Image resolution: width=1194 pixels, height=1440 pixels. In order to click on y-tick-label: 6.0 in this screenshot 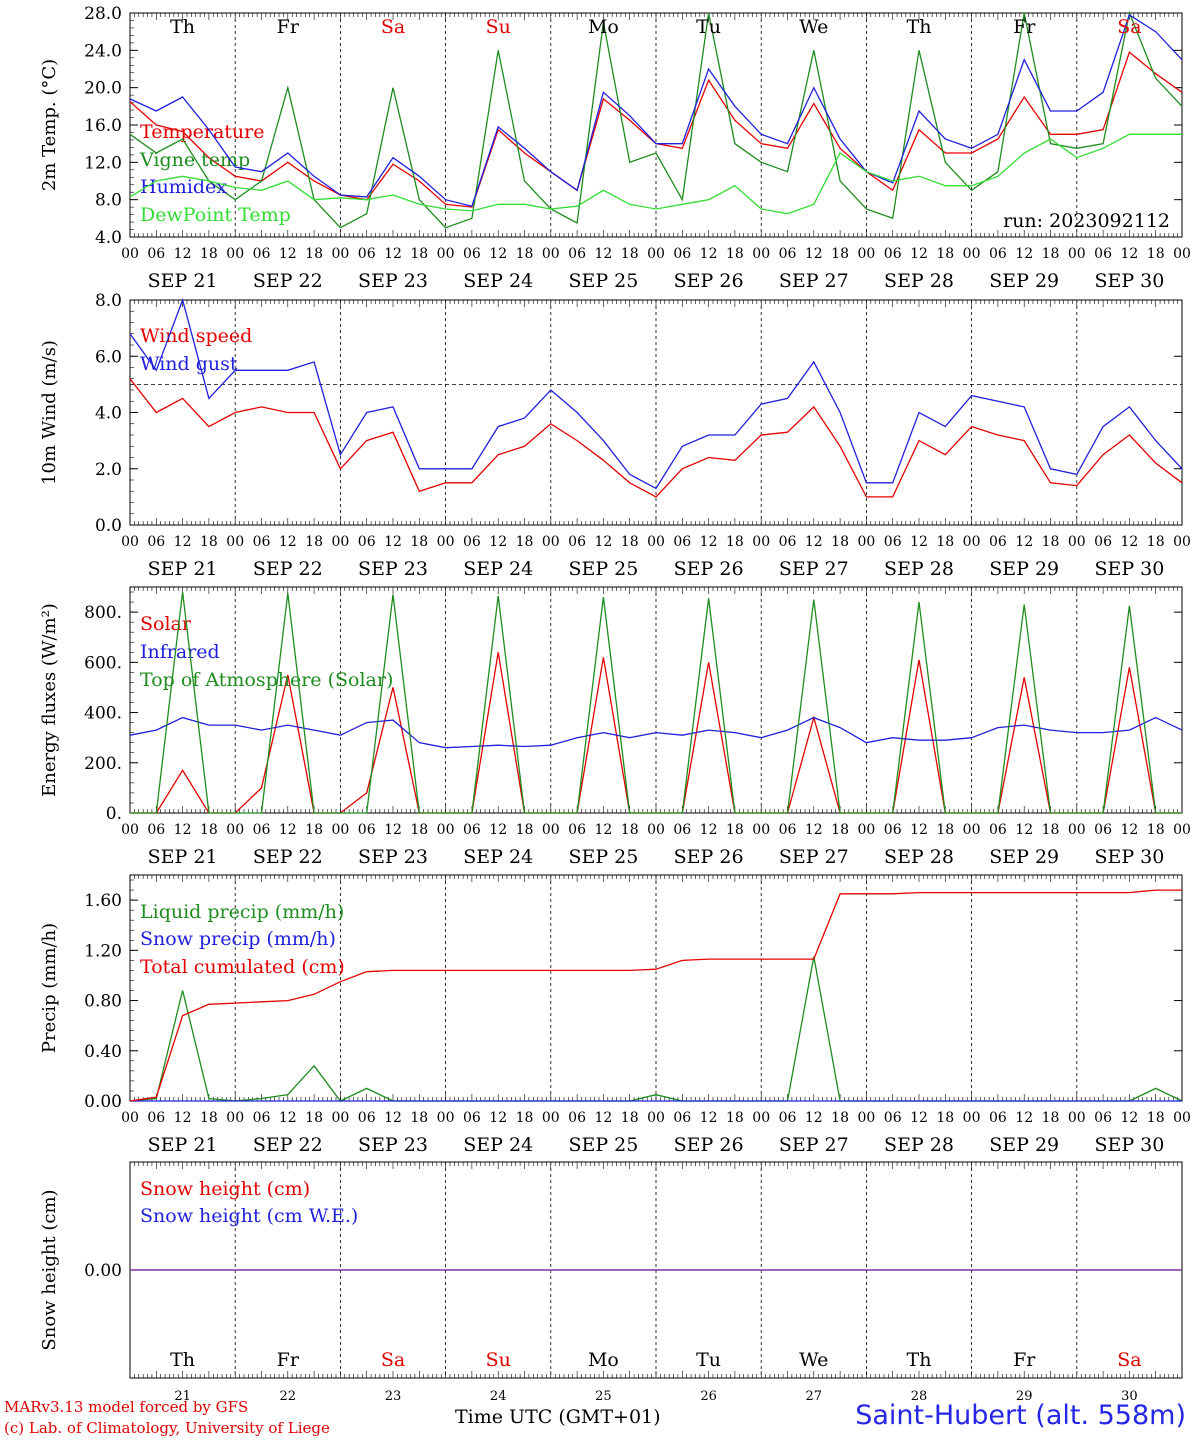, I will do `click(108, 357)`.